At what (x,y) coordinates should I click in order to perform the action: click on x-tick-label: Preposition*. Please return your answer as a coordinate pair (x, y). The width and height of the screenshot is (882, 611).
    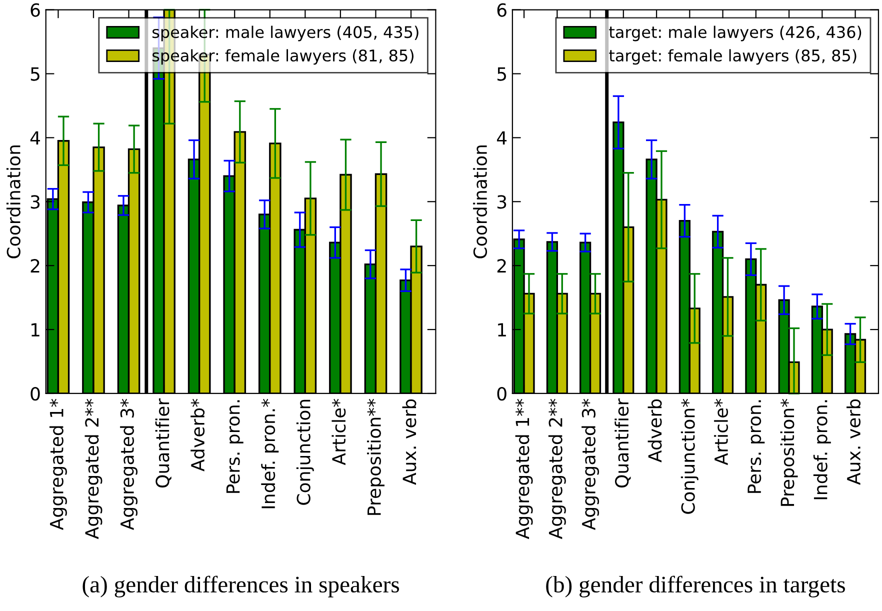
    Looking at the image, I should click on (789, 452).